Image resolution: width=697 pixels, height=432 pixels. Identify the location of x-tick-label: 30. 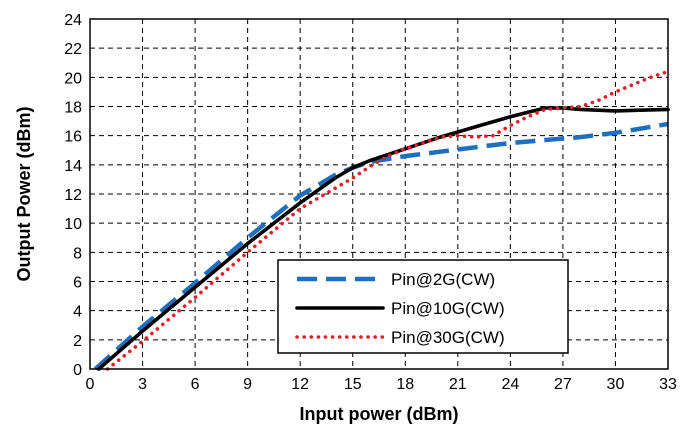
(616, 384).